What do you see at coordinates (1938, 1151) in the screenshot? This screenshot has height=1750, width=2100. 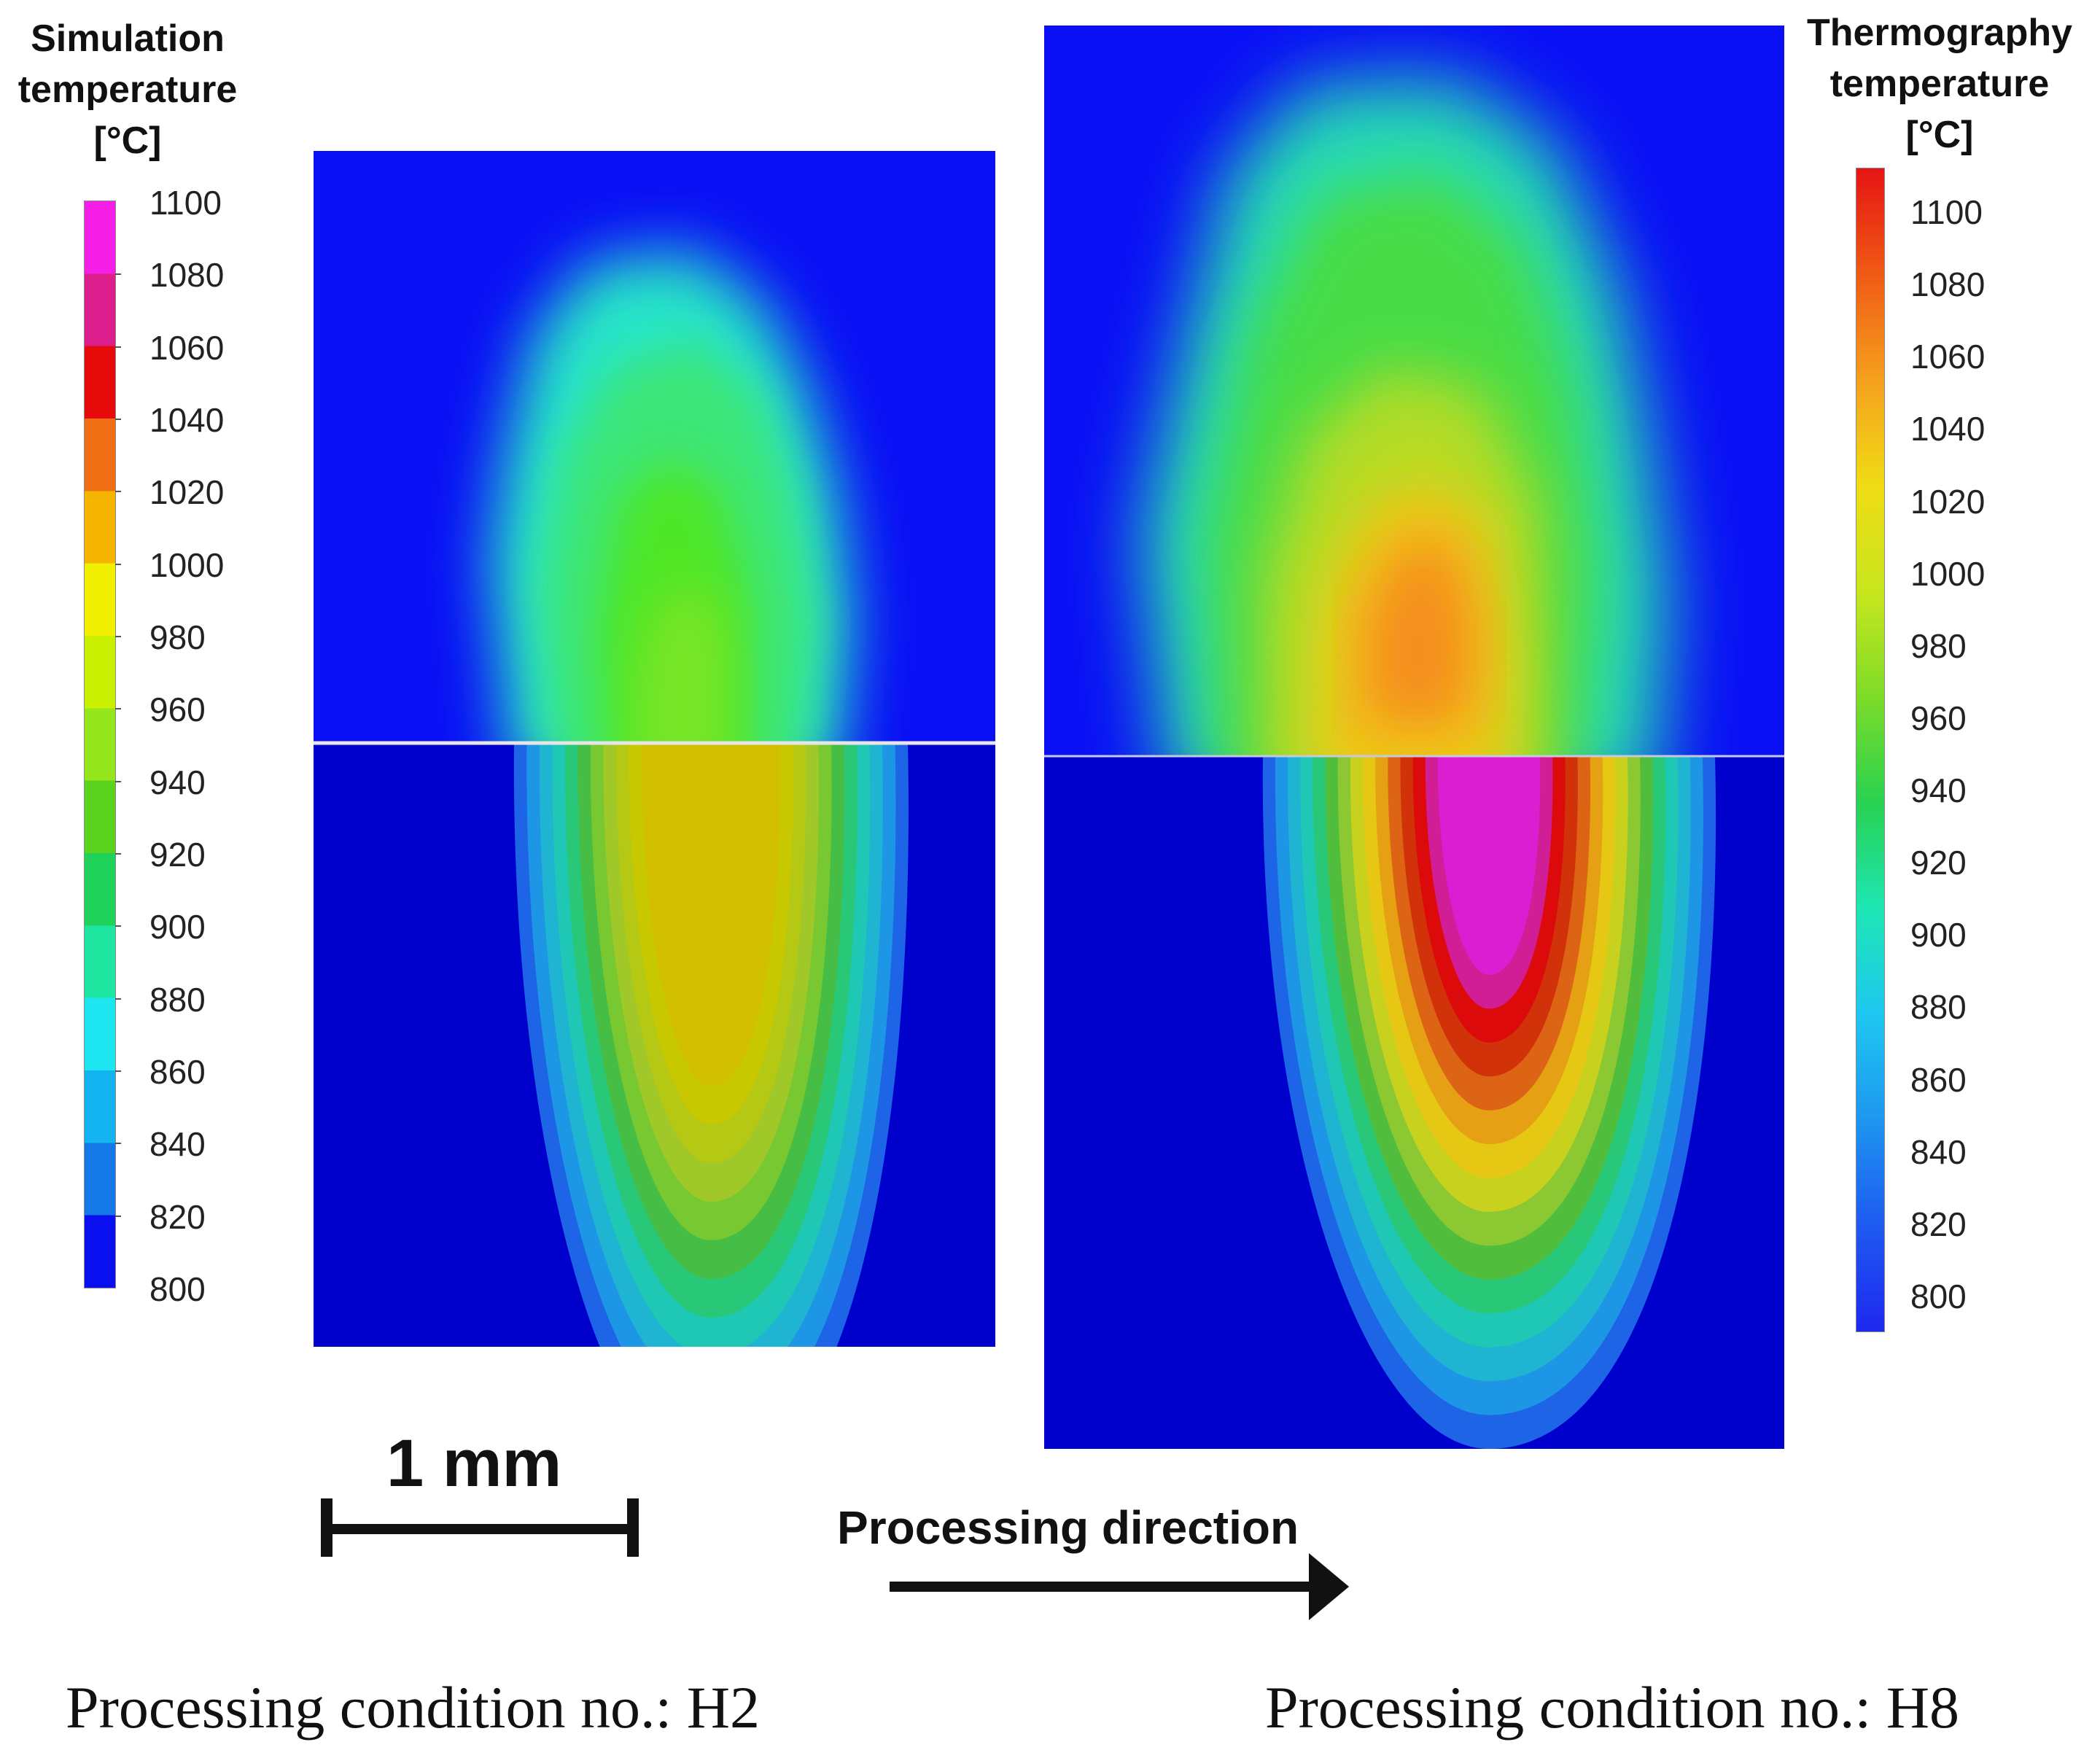 I see `thermography-tick-label: 840` at bounding box center [1938, 1151].